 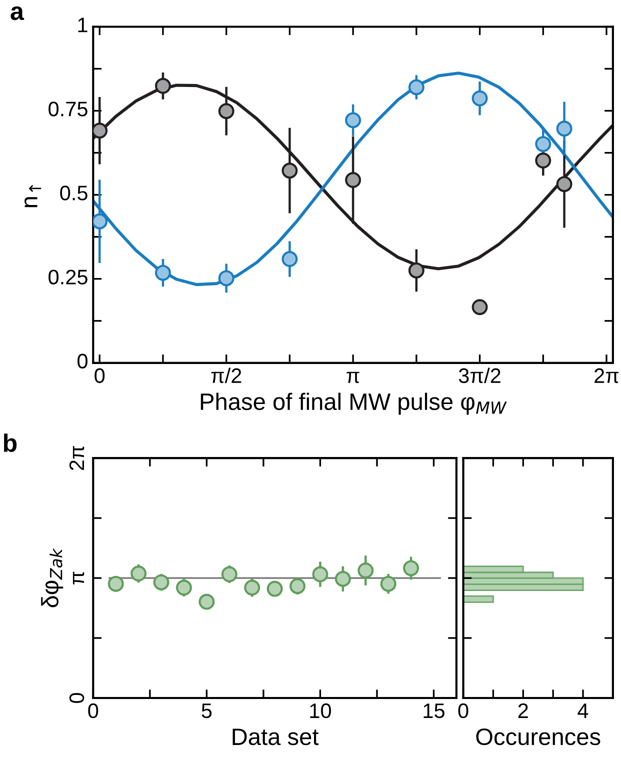 I want to click on y-tick-label: 0.75, so click(x=68, y=109).